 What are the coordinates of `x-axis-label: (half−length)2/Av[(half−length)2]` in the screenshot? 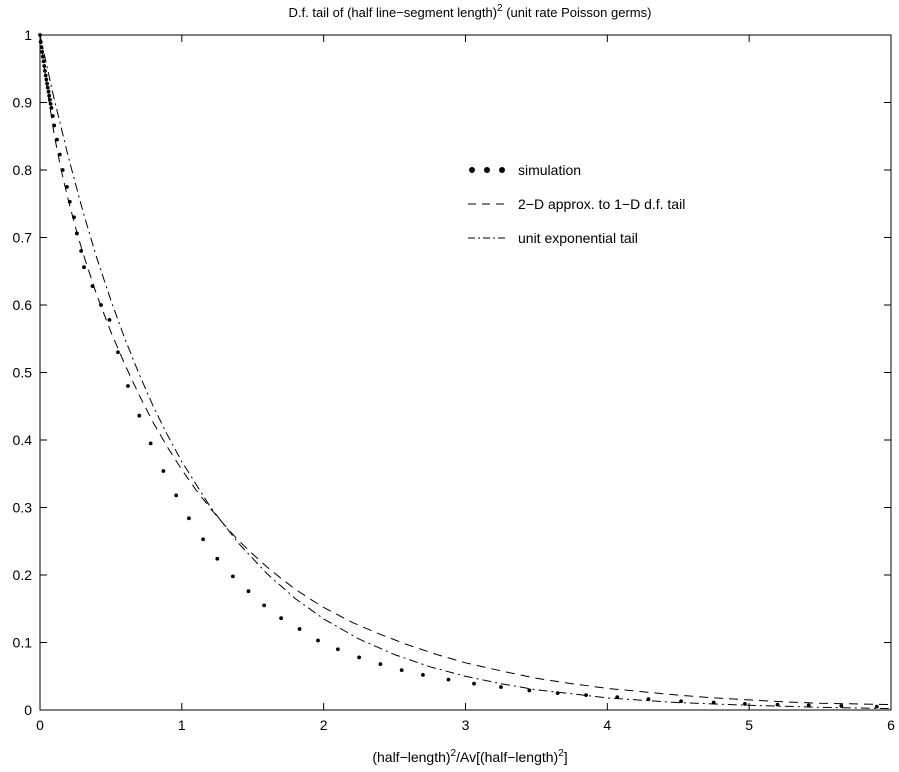 It's located at (469, 756).